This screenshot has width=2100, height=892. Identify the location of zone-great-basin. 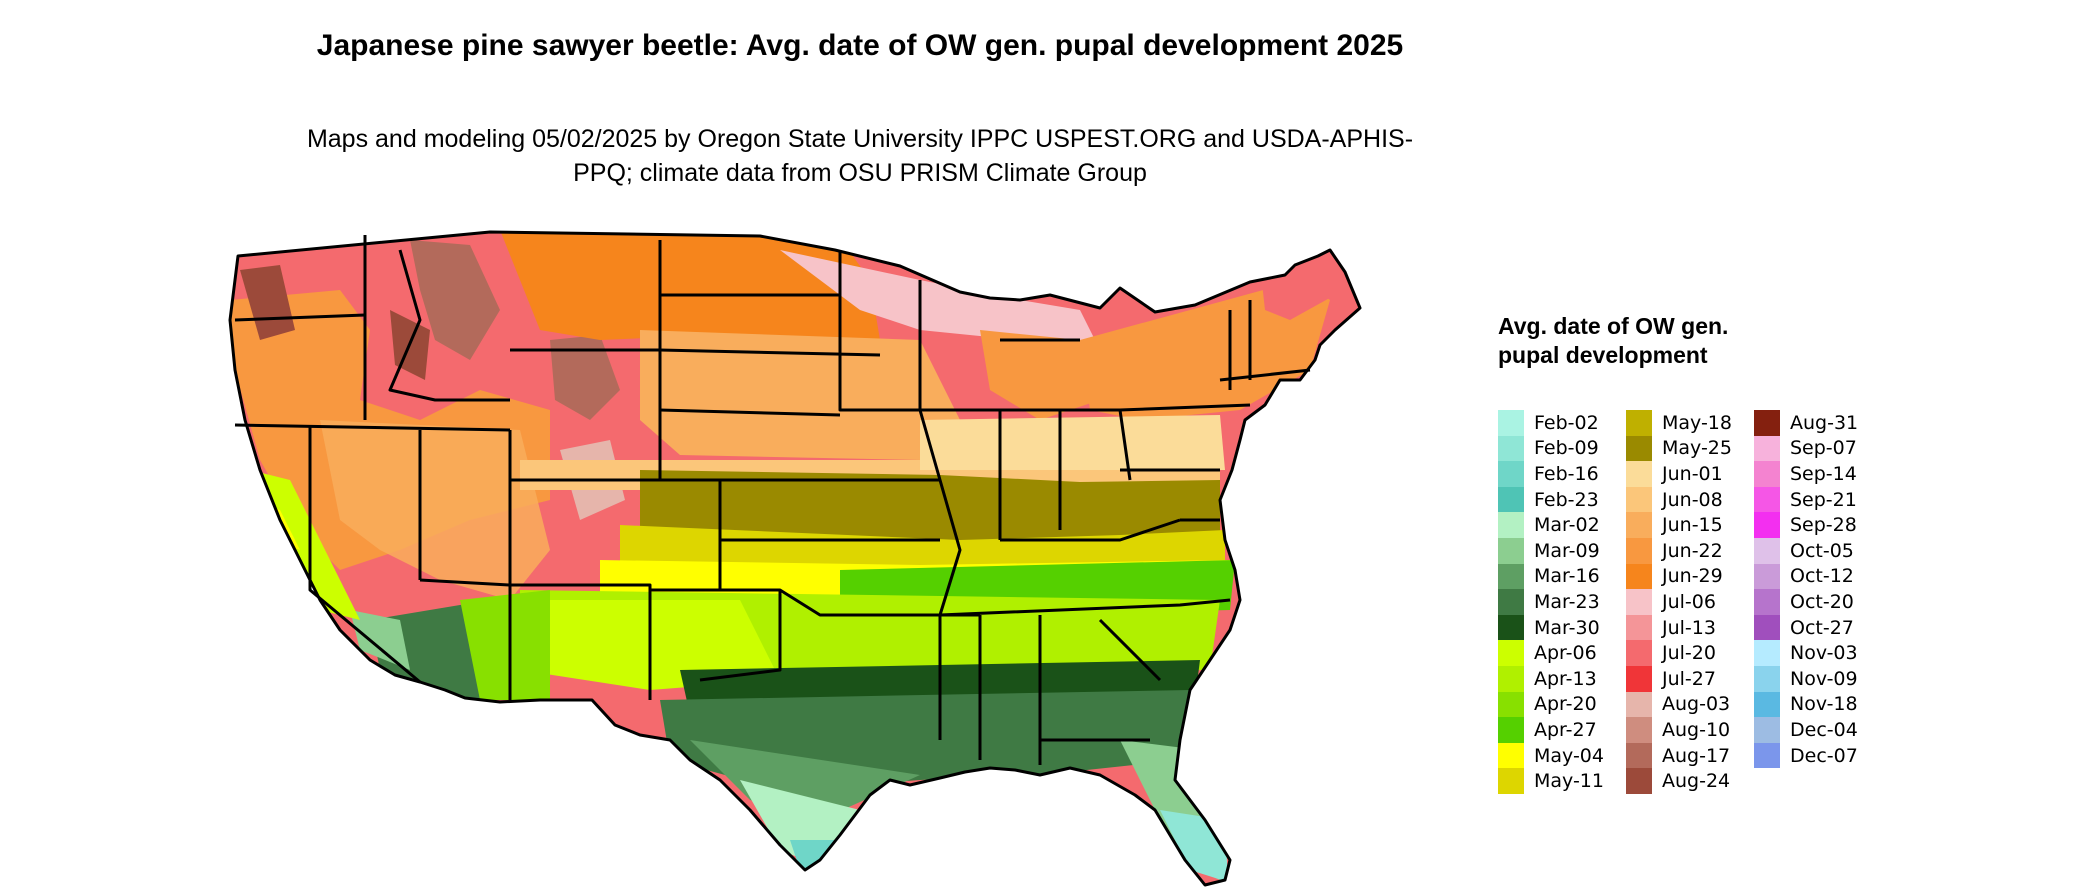
(435, 510).